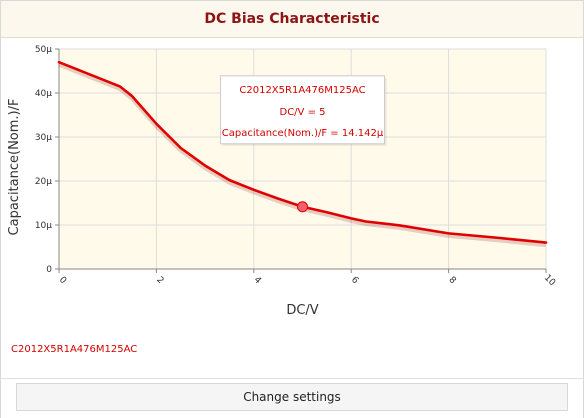 The width and height of the screenshot is (584, 418). I want to click on tooltip-box, so click(302, 110).